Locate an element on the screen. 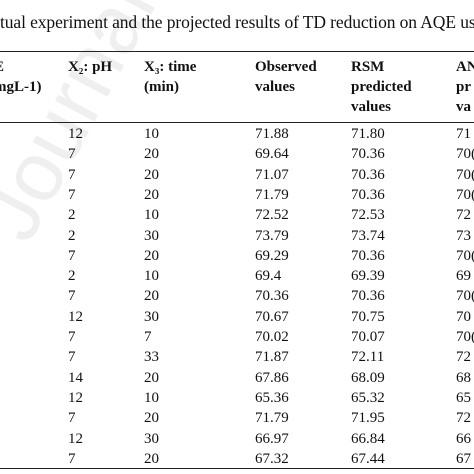 The image size is (474, 474). cell-observed: 70.02 is located at coordinates (272, 337).